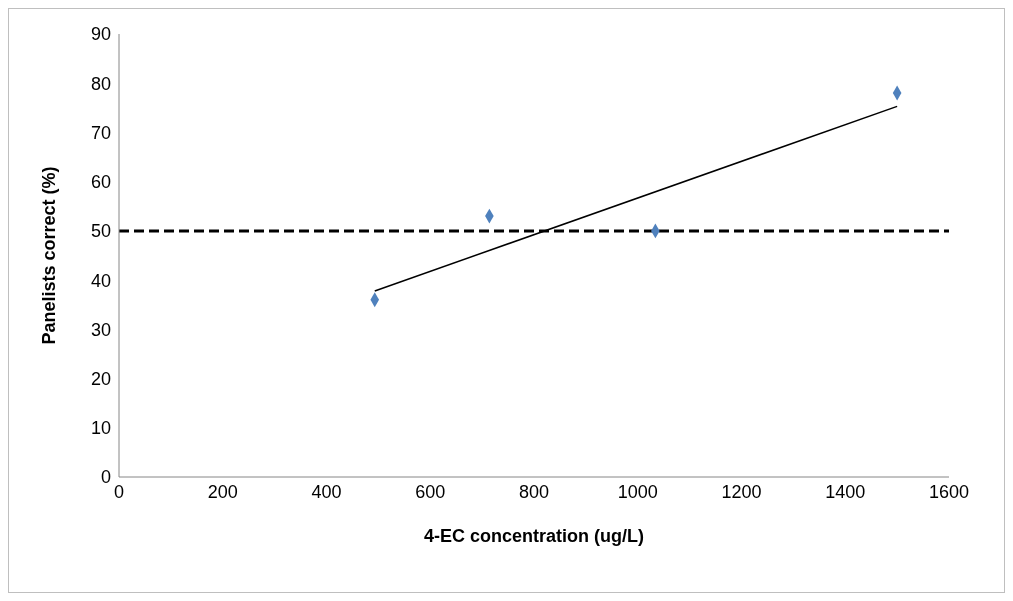 This screenshot has height=601, width=1013. Describe the element at coordinates (105, 477) in the screenshot. I see `y-tick-label: 0` at that location.